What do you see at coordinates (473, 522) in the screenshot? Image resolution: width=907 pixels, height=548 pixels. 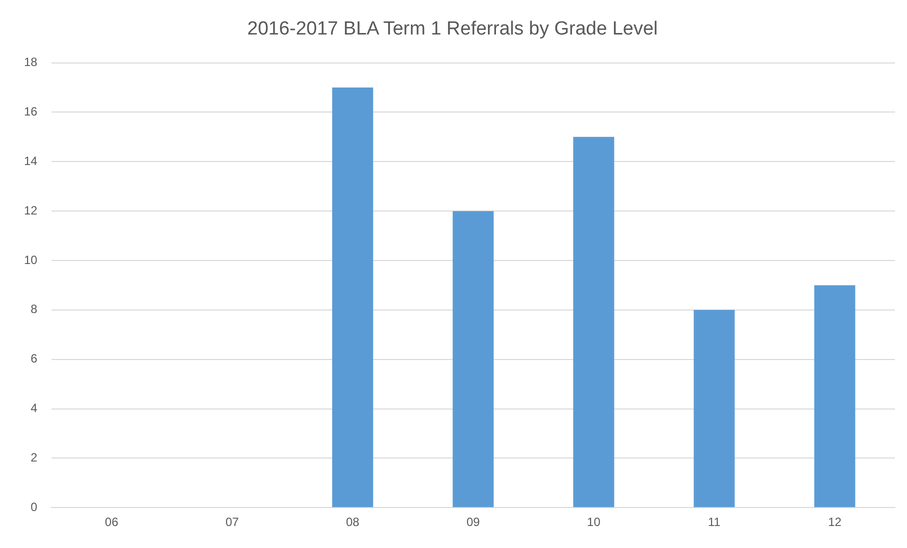 I see `x-tick-label: 09` at bounding box center [473, 522].